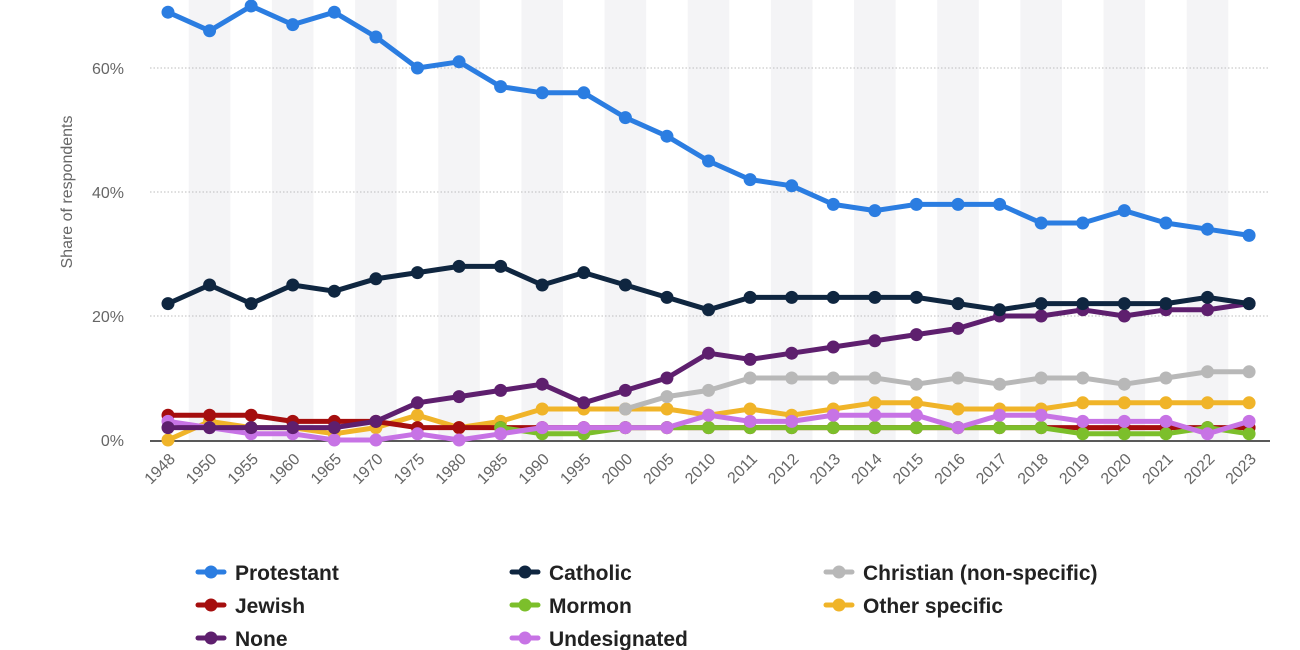 The height and width of the screenshot is (650, 1300). What do you see at coordinates (570, 573) in the screenshot?
I see `legend-item-catholic: Catholic` at bounding box center [570, 573].